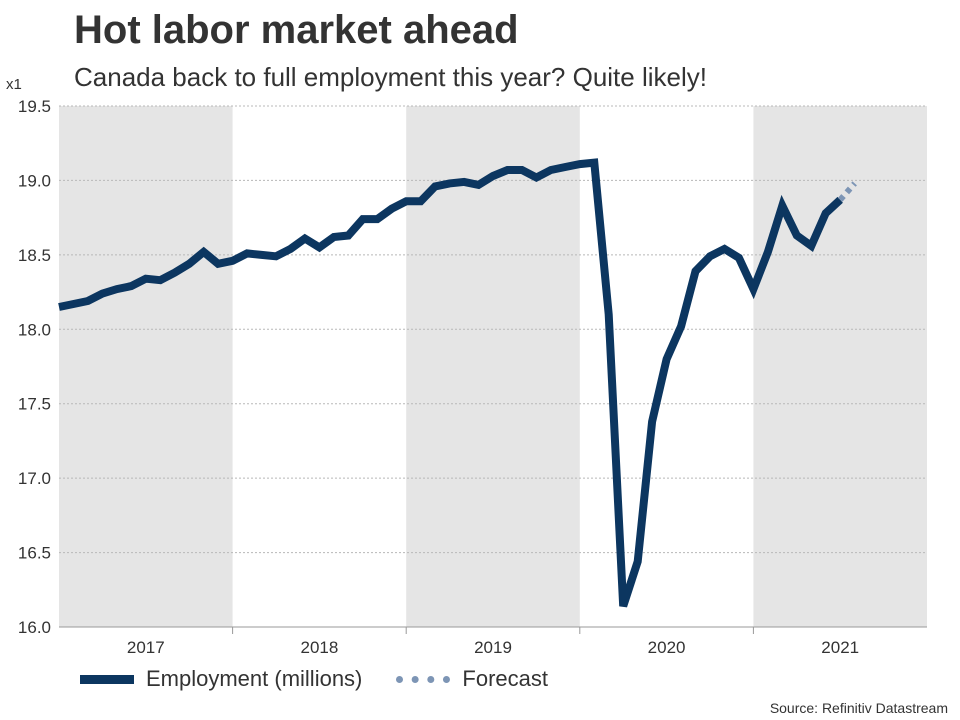  Describe the element at coordinates (254, 678) in the screenshot. I see `legend-label-employment: Employment (millions)` at that location.